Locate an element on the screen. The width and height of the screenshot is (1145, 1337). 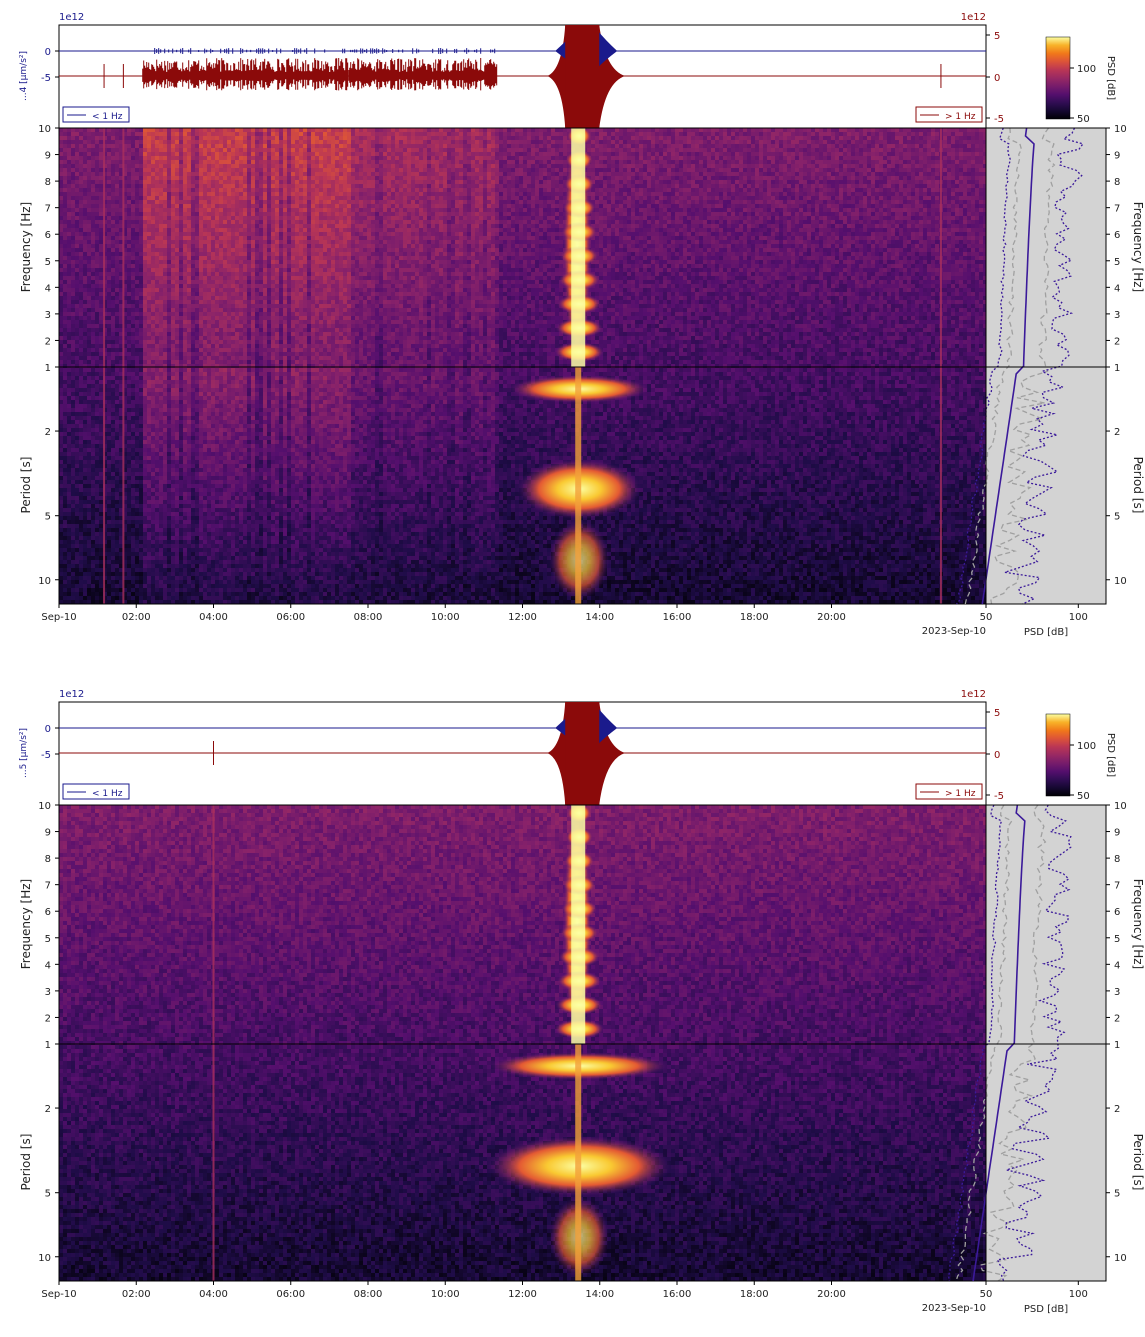
colorbar-label: PSD [dB] is located at coordinates (1110, 78).